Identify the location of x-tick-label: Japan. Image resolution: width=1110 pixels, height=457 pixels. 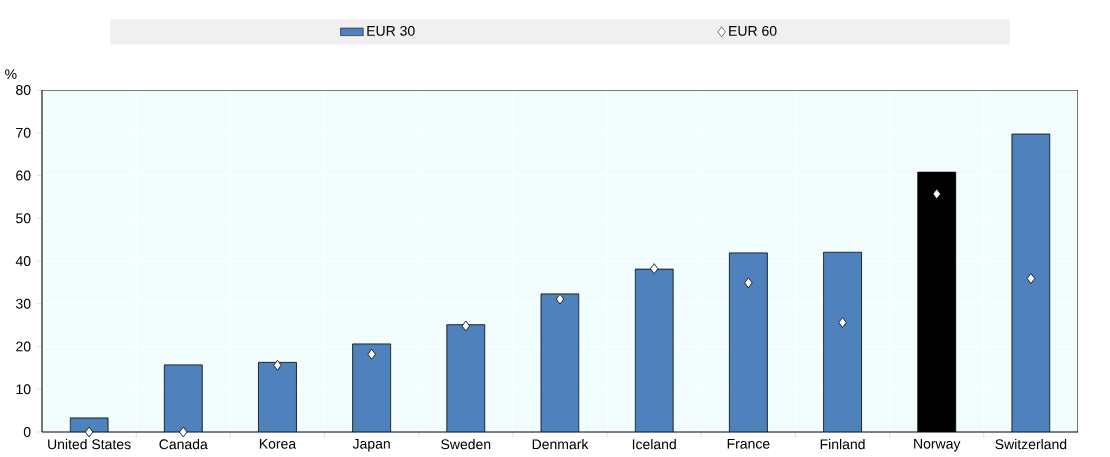
(371, 445).